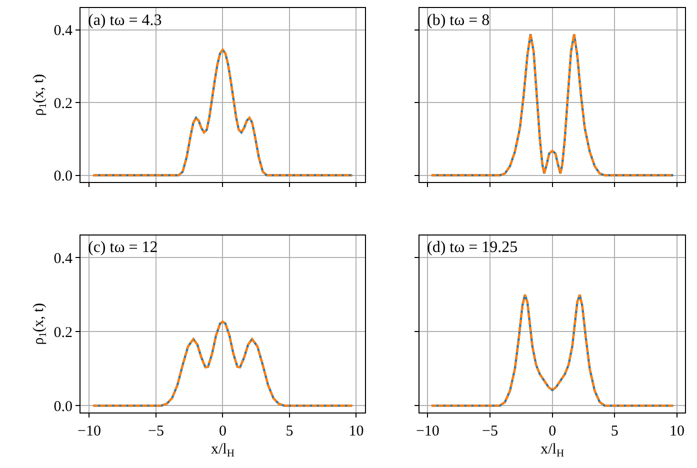  Describe the element at coordinates (125, 20) in the screenshot. I see `chart-title: (a) tω = 4.3` at that location.